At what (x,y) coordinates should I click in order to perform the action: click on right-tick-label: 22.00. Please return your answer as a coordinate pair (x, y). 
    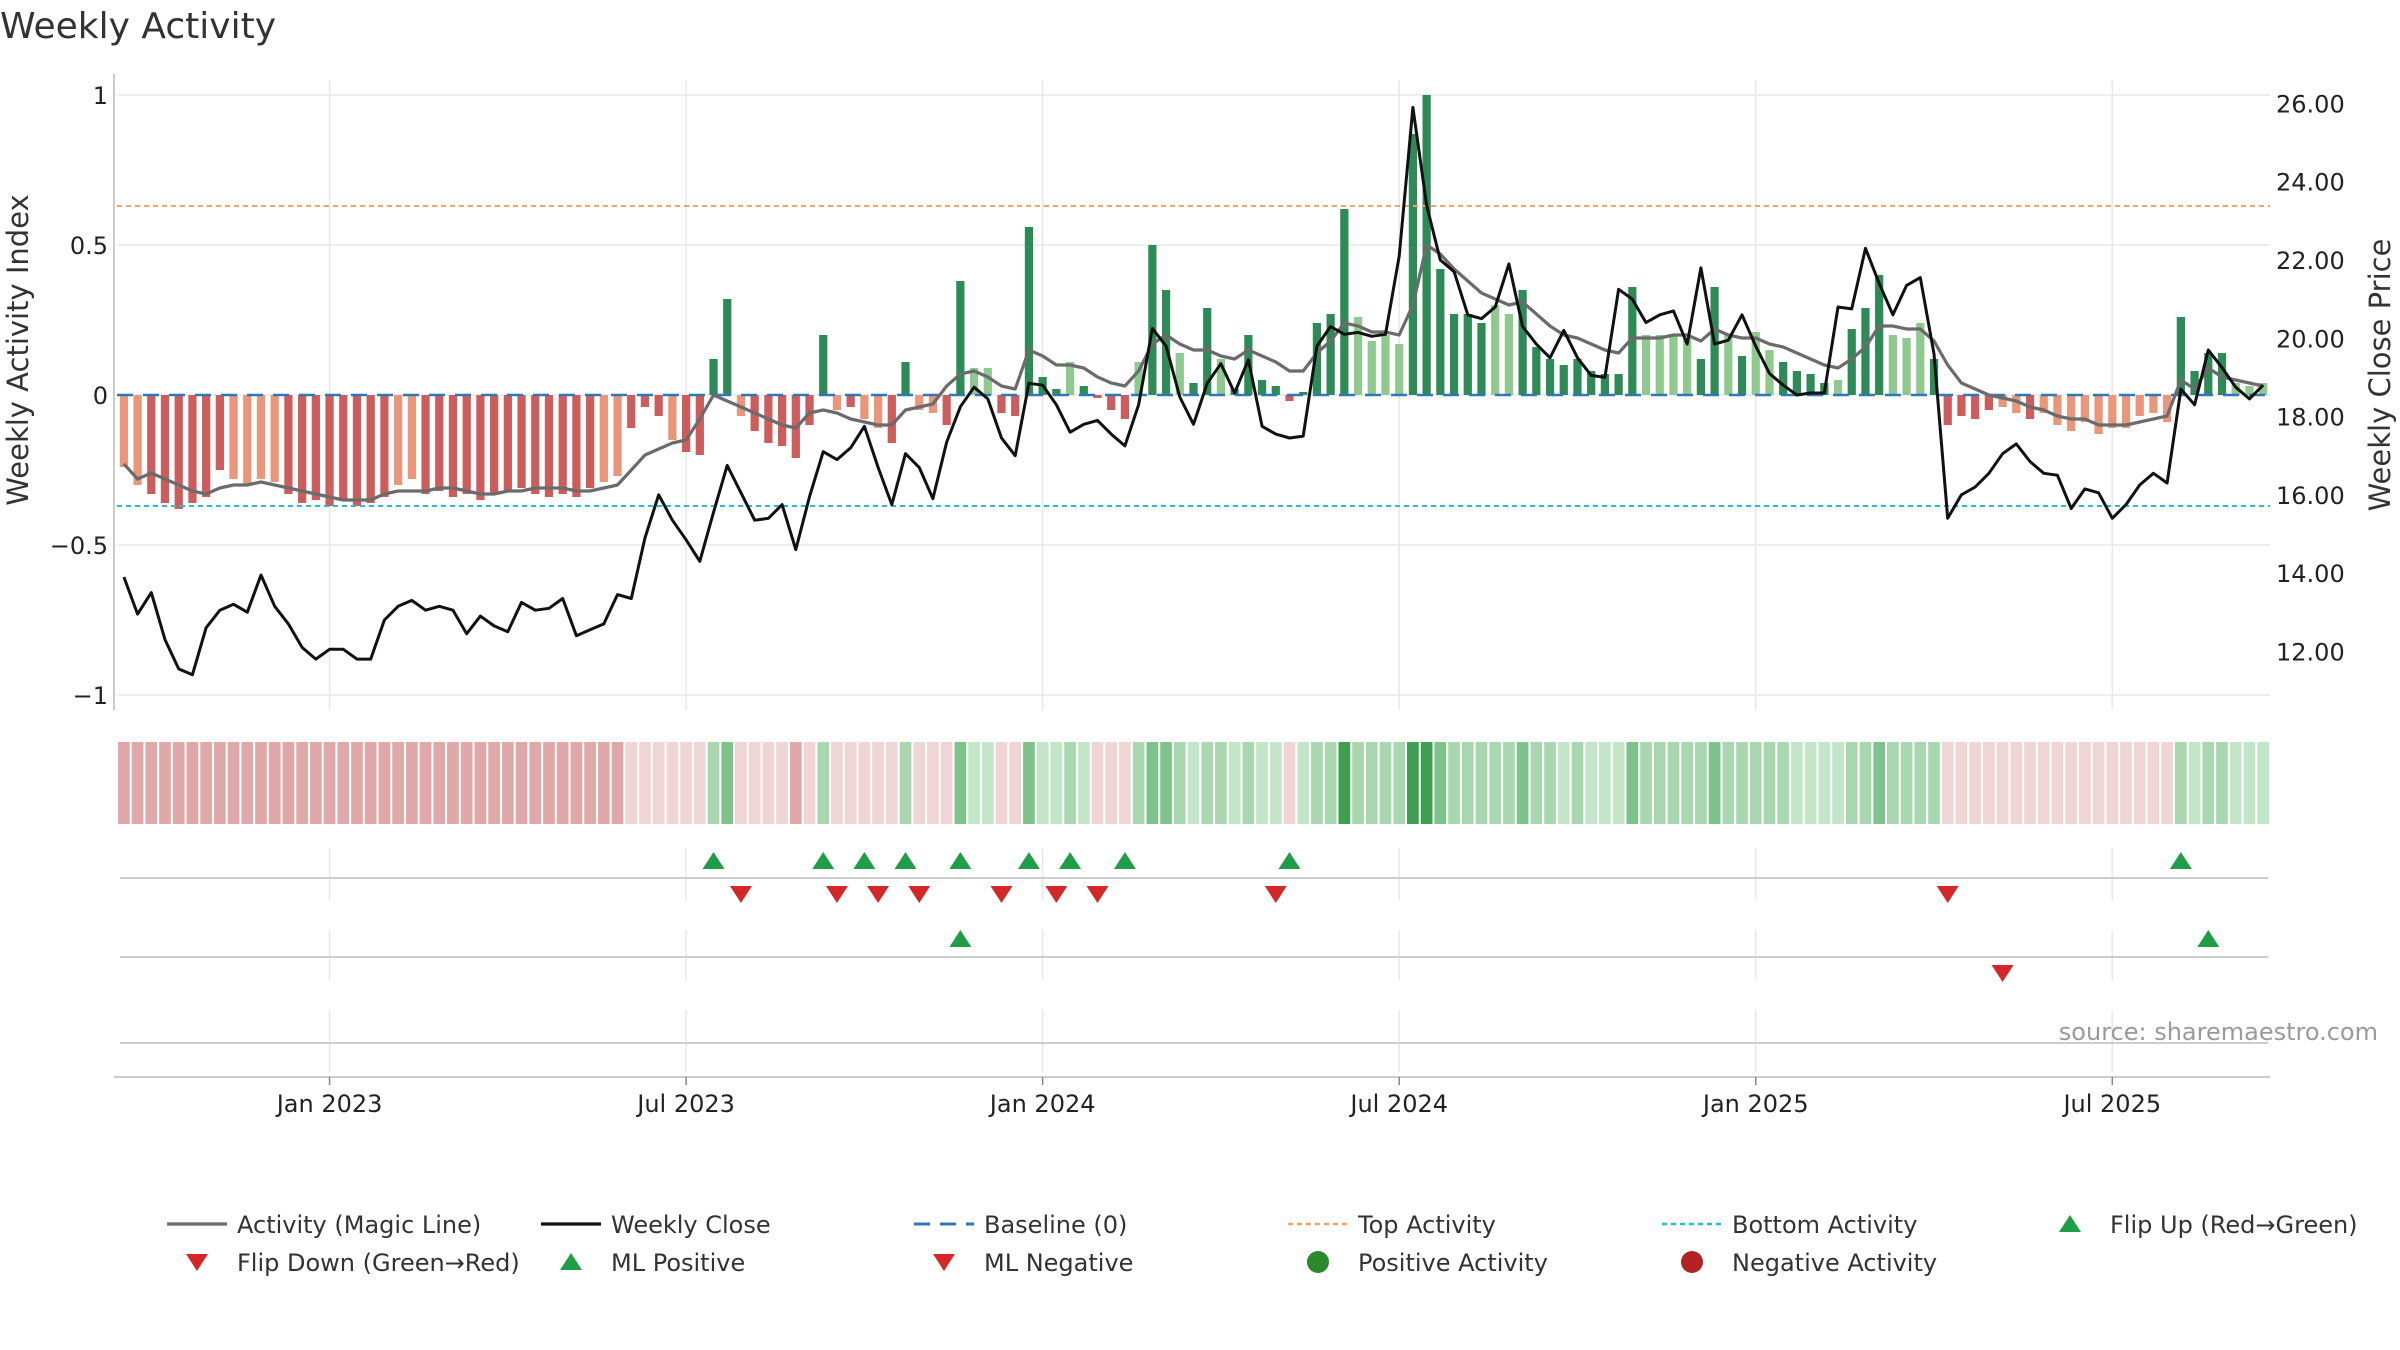
    Looking at the image, I should click on (2310, 261).